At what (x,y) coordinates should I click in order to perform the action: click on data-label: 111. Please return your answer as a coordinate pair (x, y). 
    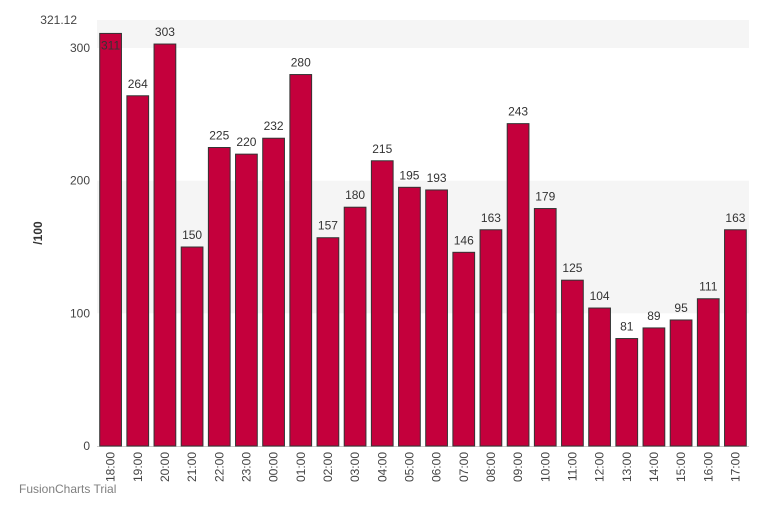
    Looking at the image, I should click on (708, 287).